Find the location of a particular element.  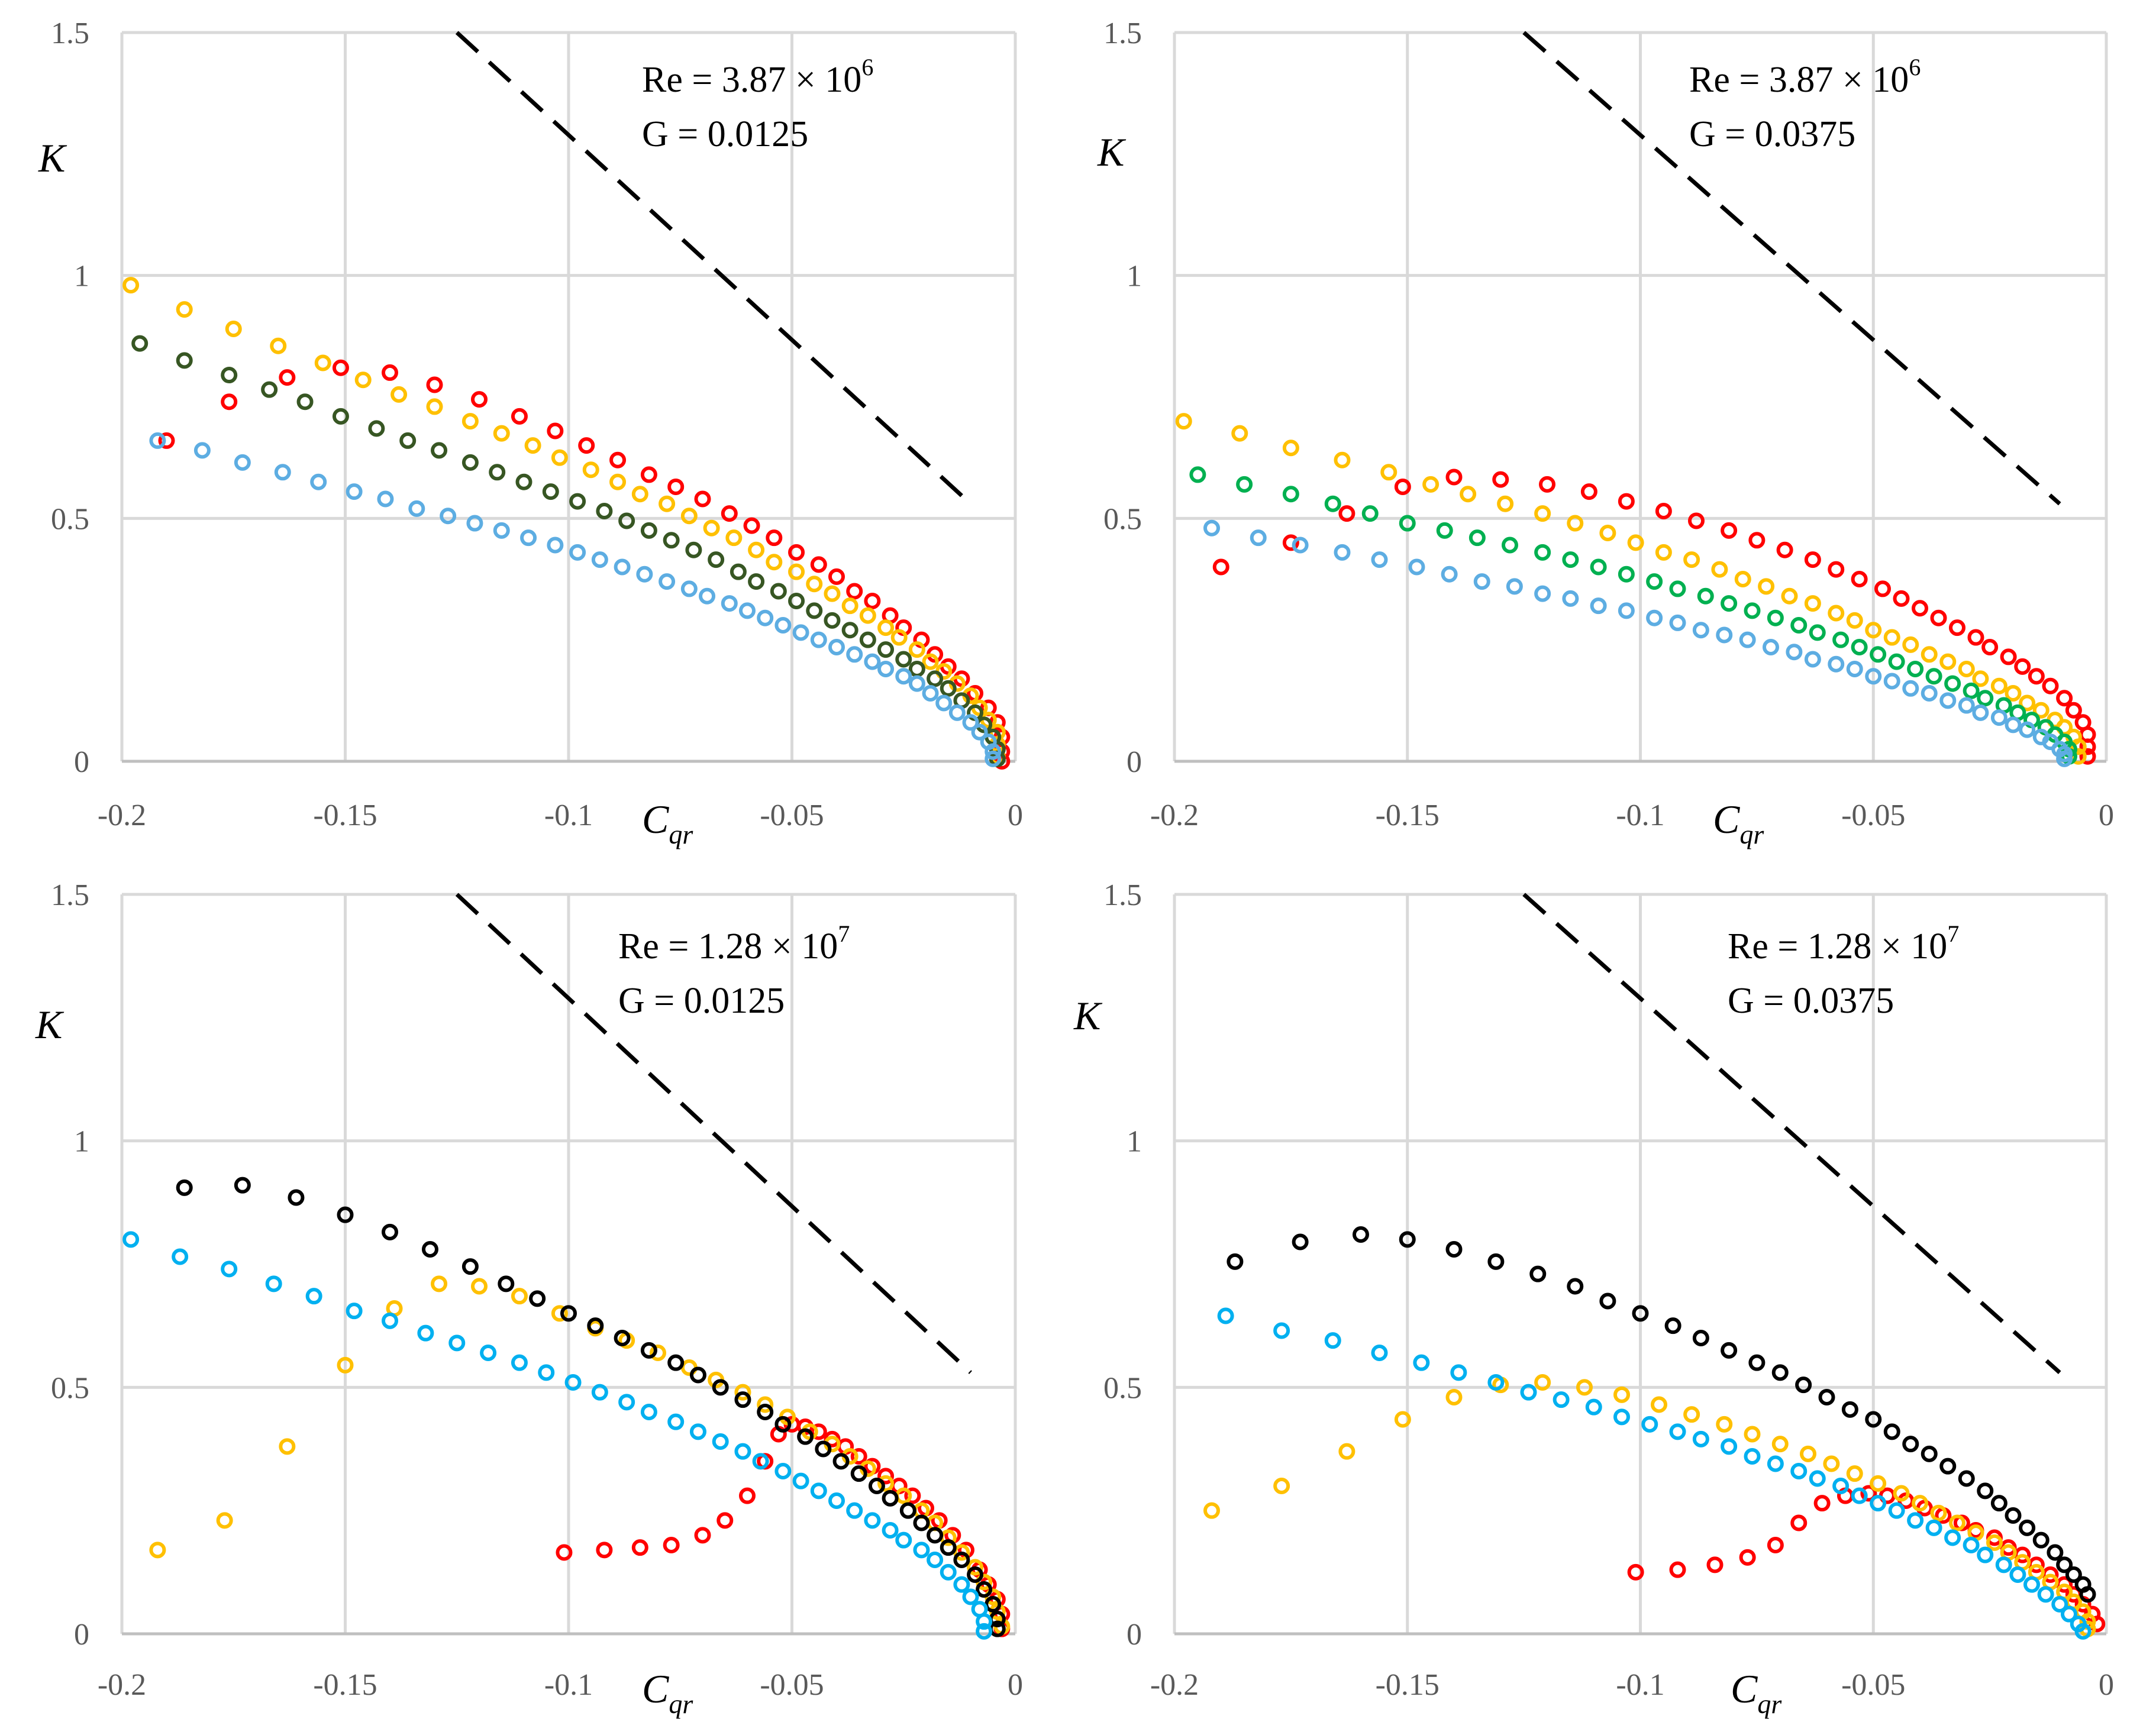

annotation-g: G = 0.0375 is located at coordinates (1772, 134).